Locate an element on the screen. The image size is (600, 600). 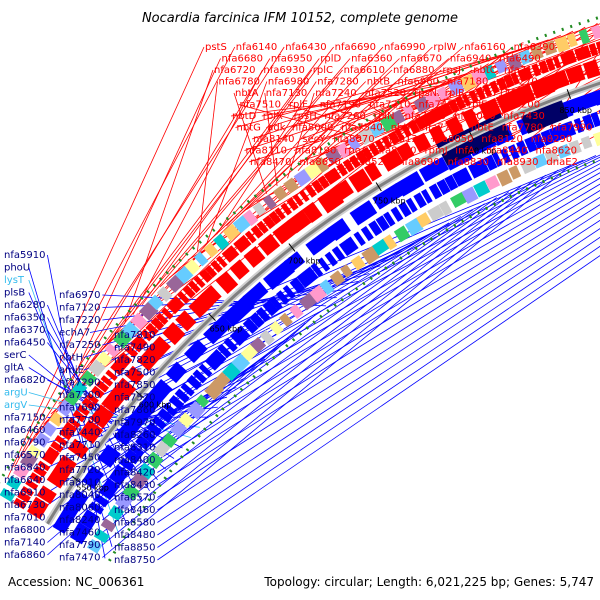
gene-label-forward: nfa8520 is located at coordinates (369, 162).